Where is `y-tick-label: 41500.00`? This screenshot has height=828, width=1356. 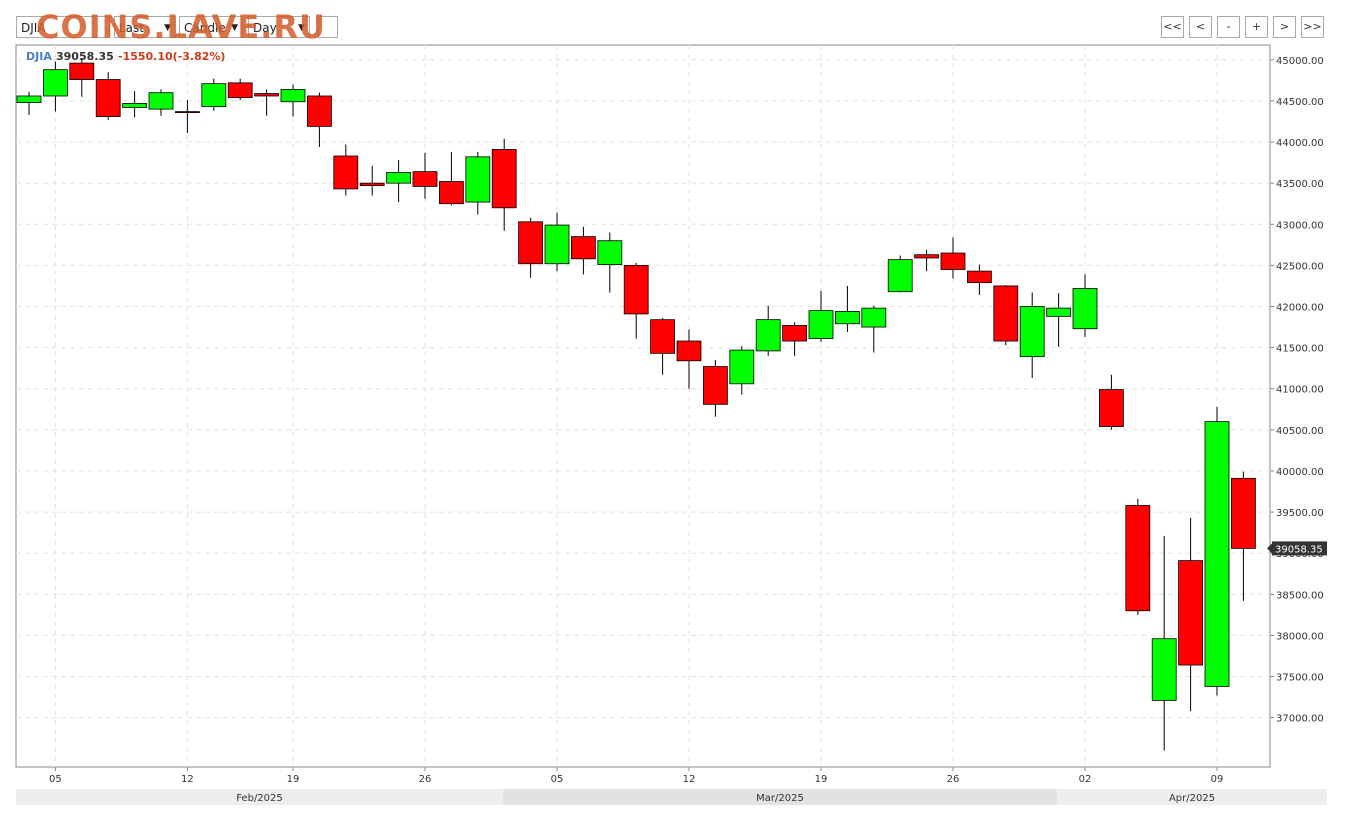 y-tick-label: 41500.00 is located at coordinates (1300, 349).